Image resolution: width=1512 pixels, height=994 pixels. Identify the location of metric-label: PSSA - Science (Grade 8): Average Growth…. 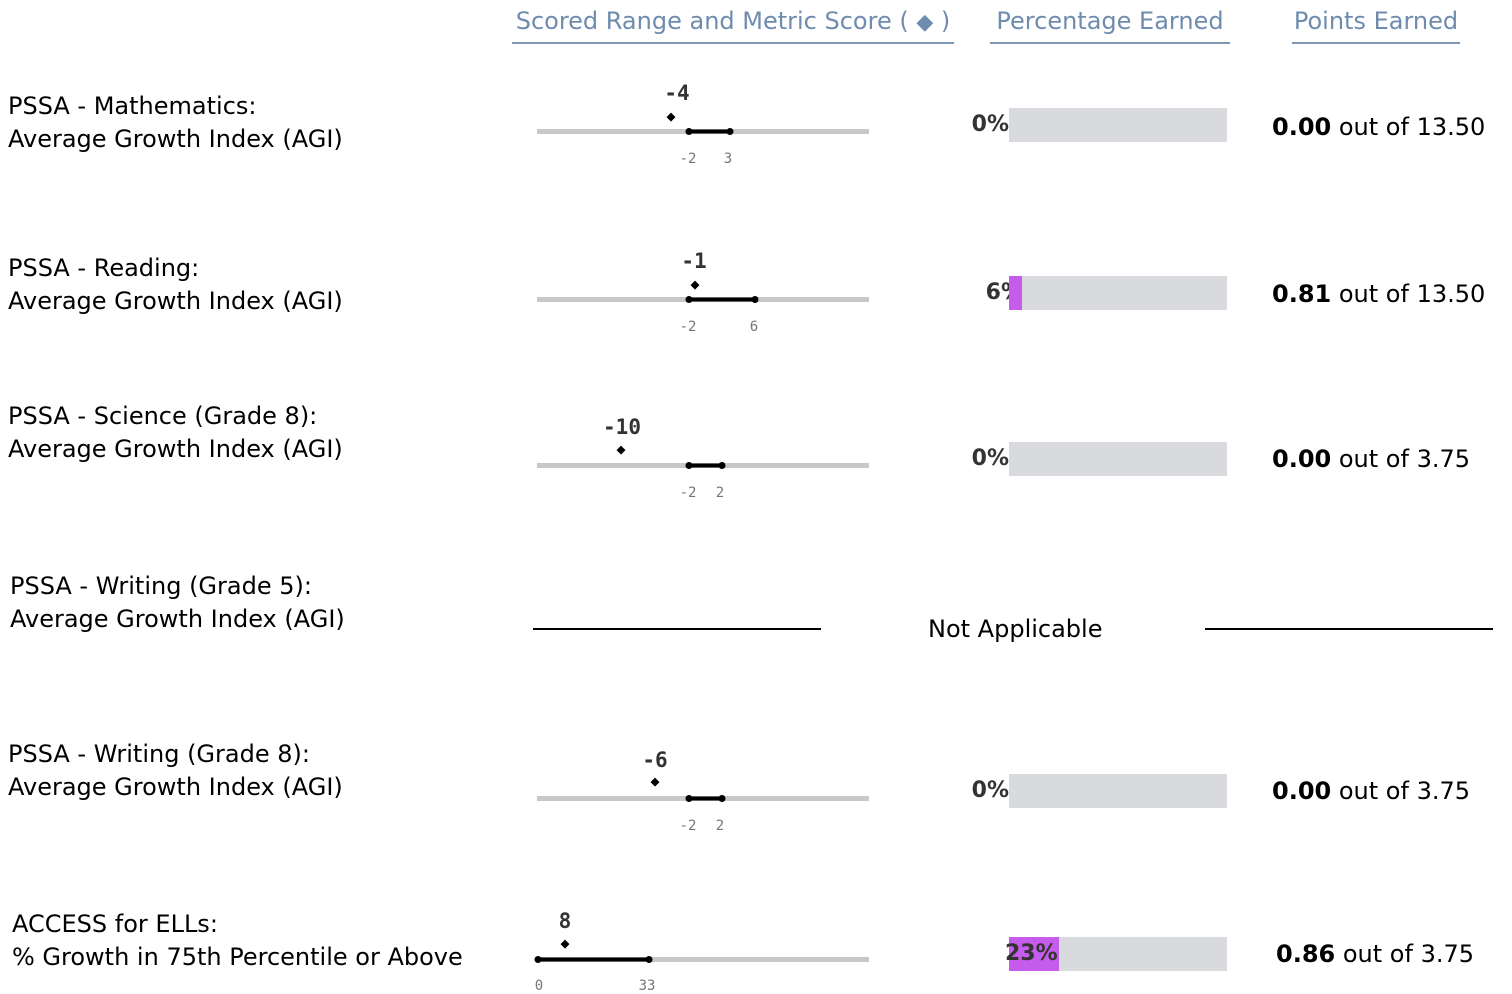
(175, 433).